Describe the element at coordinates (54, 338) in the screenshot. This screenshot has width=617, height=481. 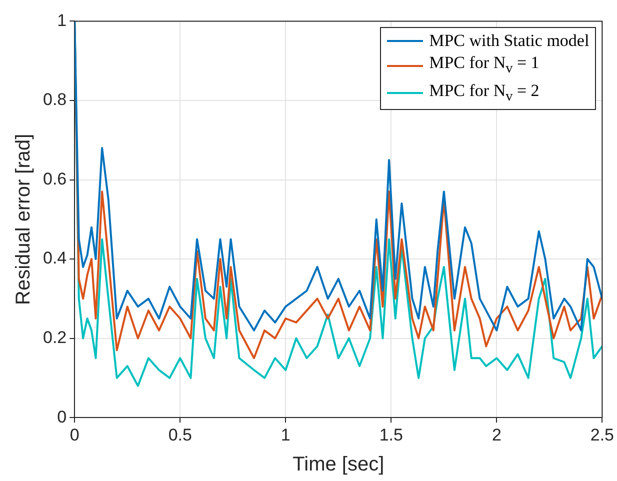
I see `y-tick-label: 0.2` at that location.